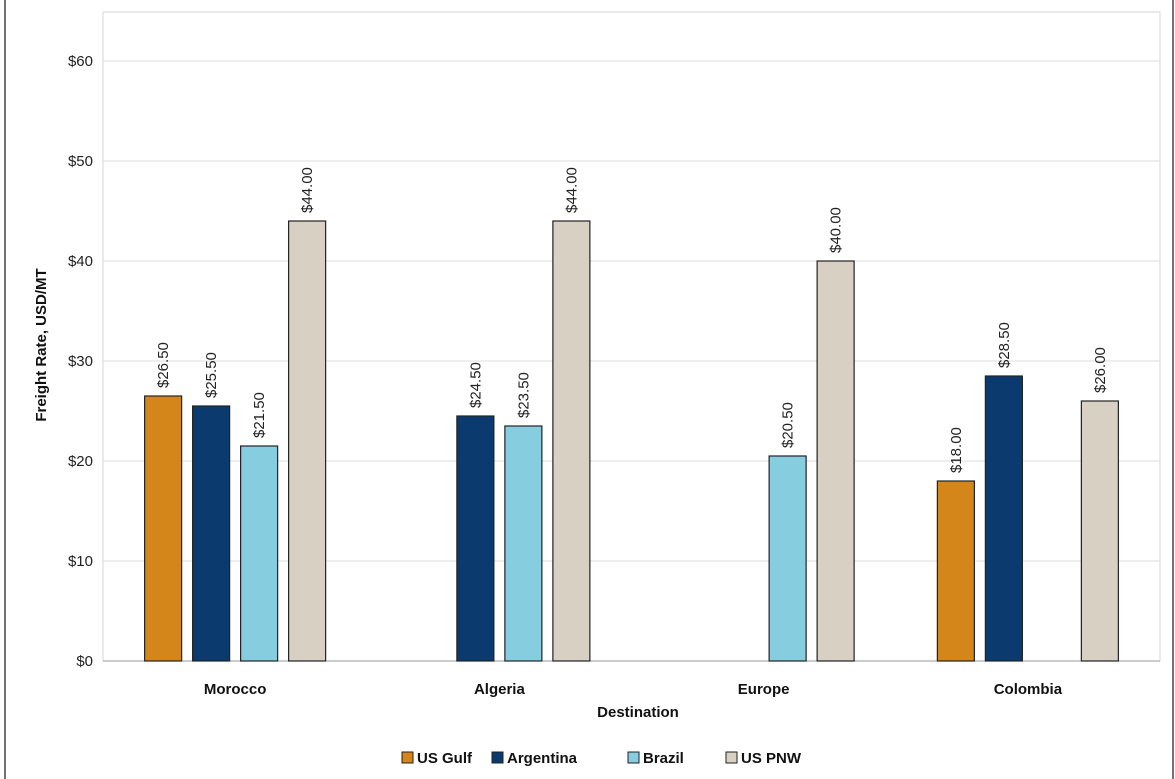 This screenshot has height=779, width=1175. I want to click on bar-us-pnw-europe, so click(835, 461).